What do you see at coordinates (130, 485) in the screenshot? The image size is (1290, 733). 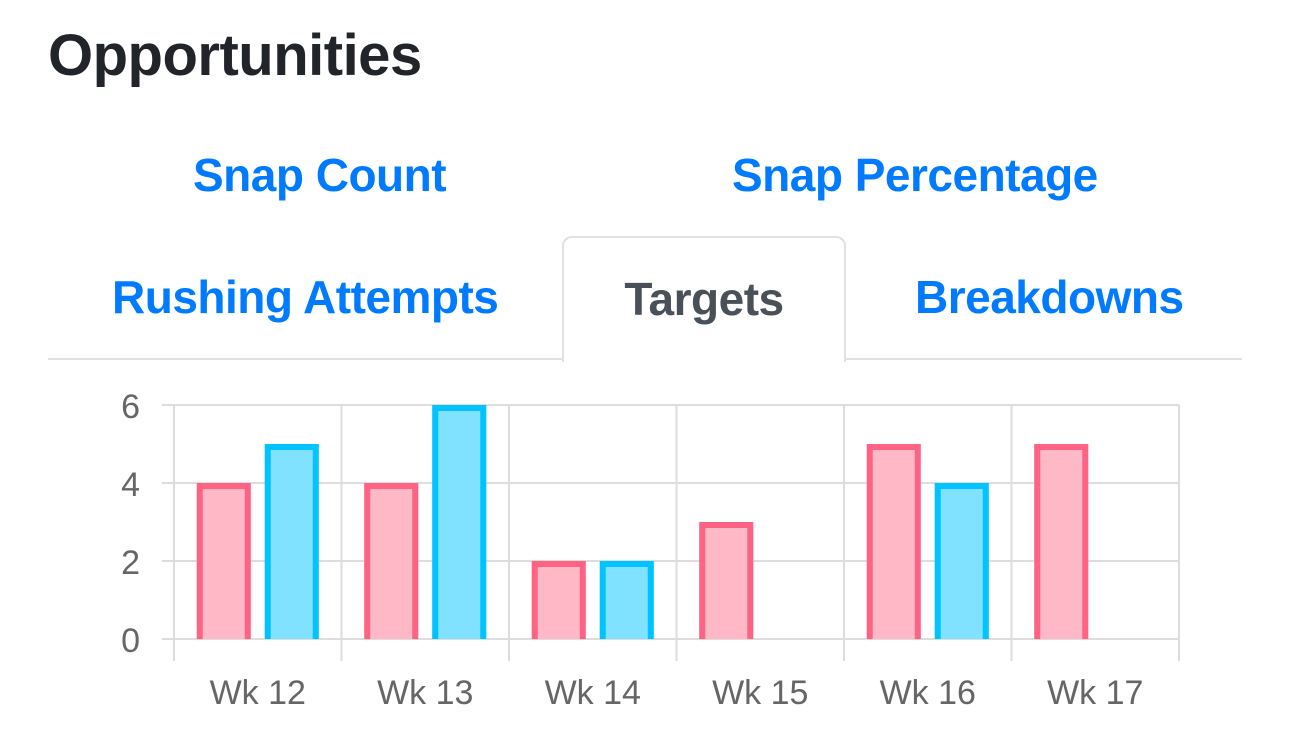 I see `y-tick-label: 4` at bounding box center [130, 485].